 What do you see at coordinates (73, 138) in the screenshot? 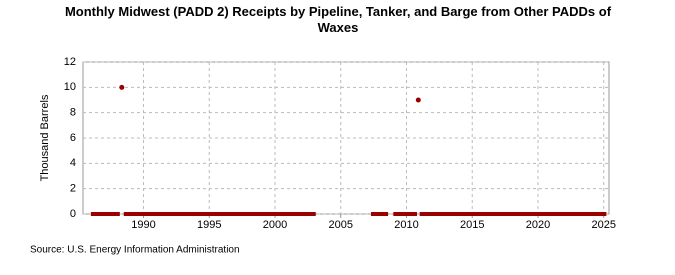
I see `y-tick-label: 6` at bounding box center [73, 138].